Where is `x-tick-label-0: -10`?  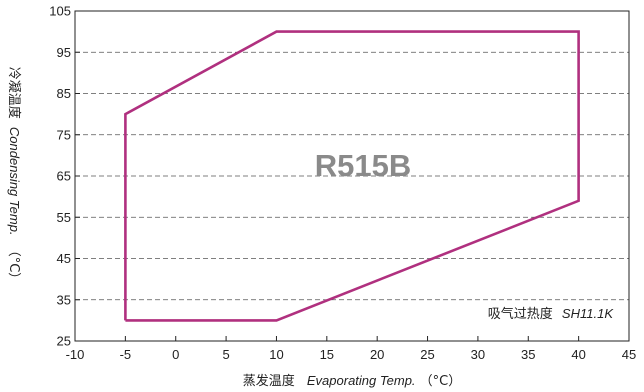
x-tick-label-0: -10 is located at coordinates (75, 354).